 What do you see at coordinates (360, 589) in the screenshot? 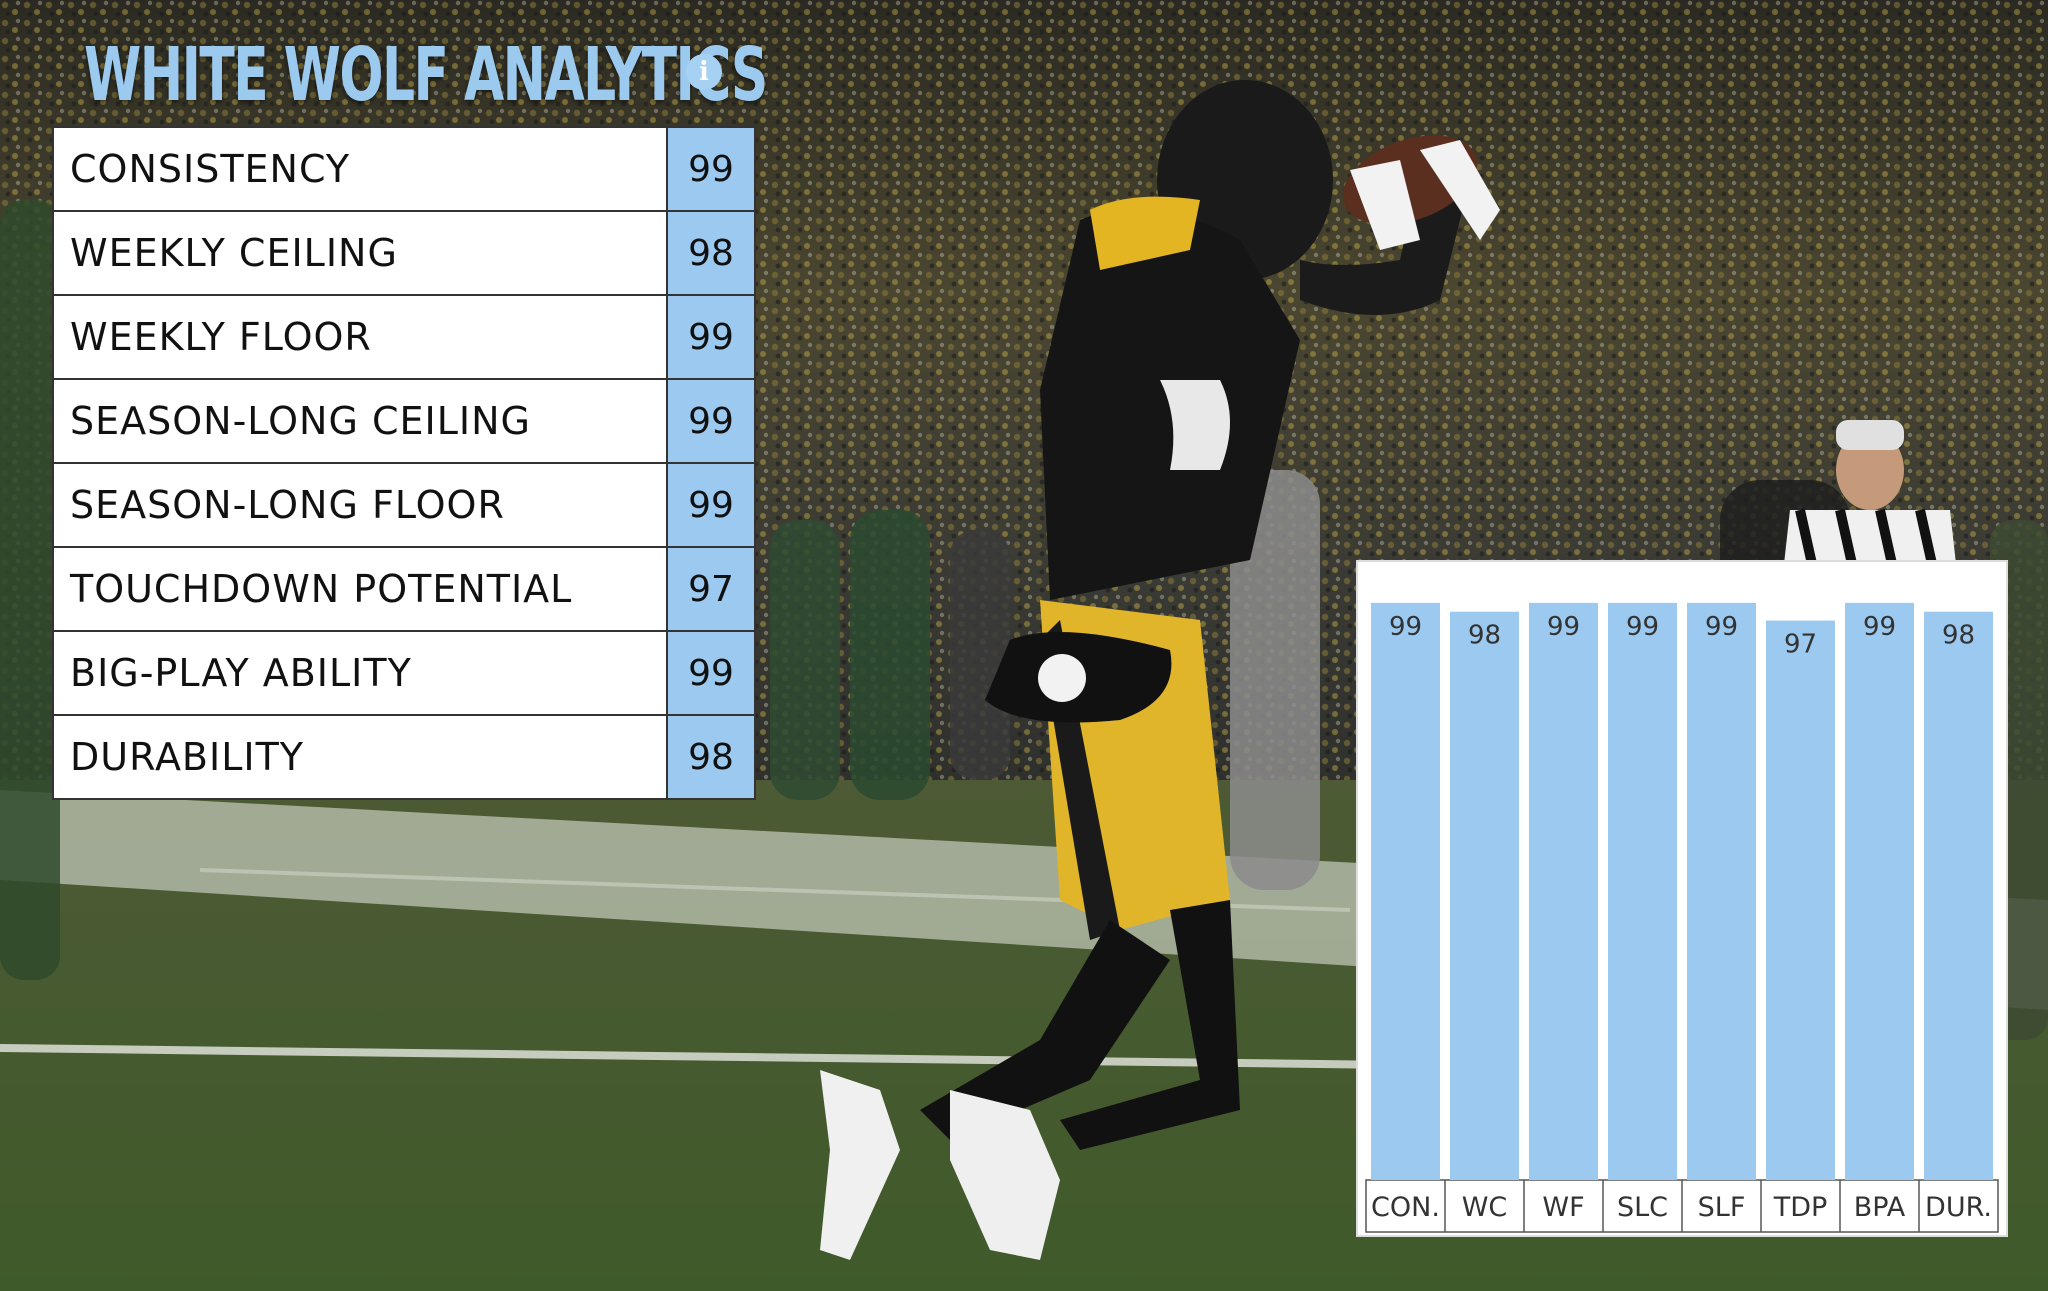
I see `rating-label: TOUCHDOWN POTENTIAL` at bounding box center [360, 589].